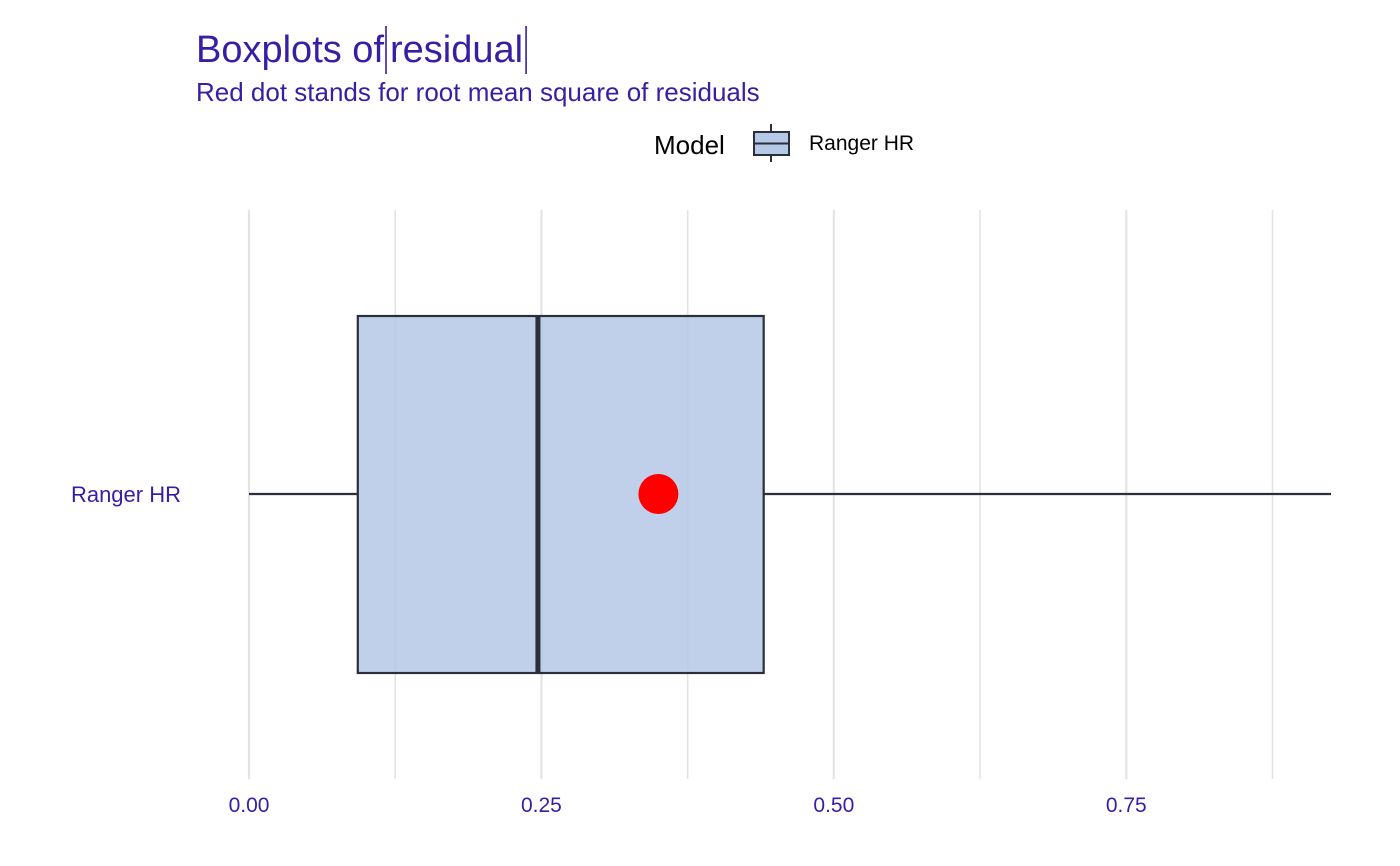 The height and width of the screenshot is (866, 1400). What do you see at coordinates (249, 805) in the screenshot?
I see `x-tick-label: 0.00` at bounding box center [249, 805].